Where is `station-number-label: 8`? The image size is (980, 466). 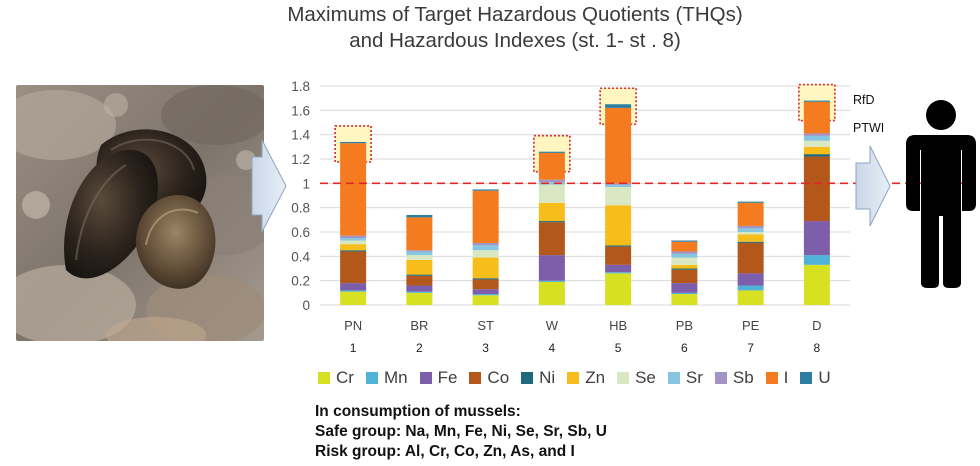
station-number-label: 8 is located at coordinates (817, 348).